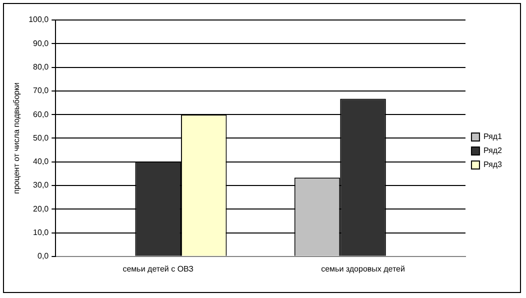  Describe the element at coordinates (158, 269) in the screenshot. I see `x-tick-label: семьи детей с ОВЗ` at that location.